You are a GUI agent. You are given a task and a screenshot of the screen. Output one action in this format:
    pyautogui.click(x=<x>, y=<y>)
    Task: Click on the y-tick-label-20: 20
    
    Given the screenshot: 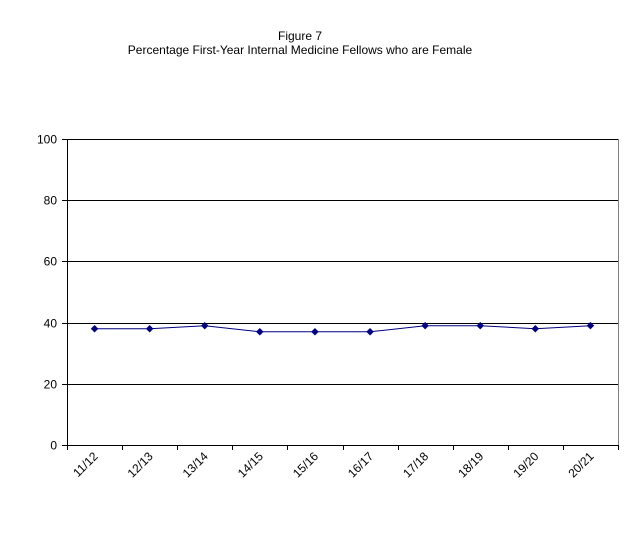 What is the action you would take?
    pyautogui.click(x=51, y=385)
    